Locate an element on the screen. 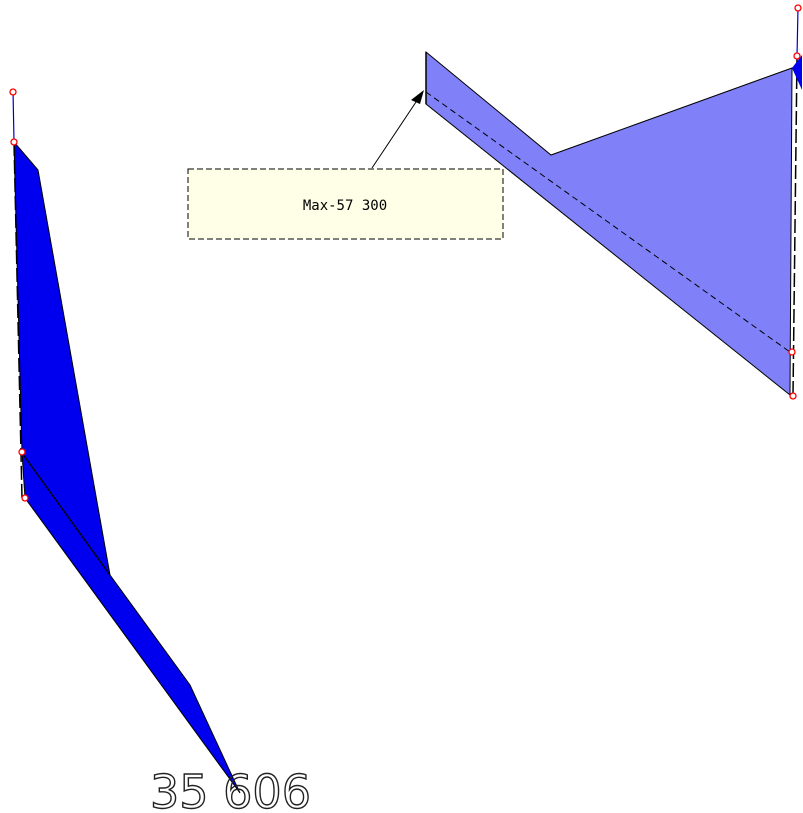 The height and width of the screenshot is (813, 803). max-callout: Max-57 300 is located at coordinates (345, 165).